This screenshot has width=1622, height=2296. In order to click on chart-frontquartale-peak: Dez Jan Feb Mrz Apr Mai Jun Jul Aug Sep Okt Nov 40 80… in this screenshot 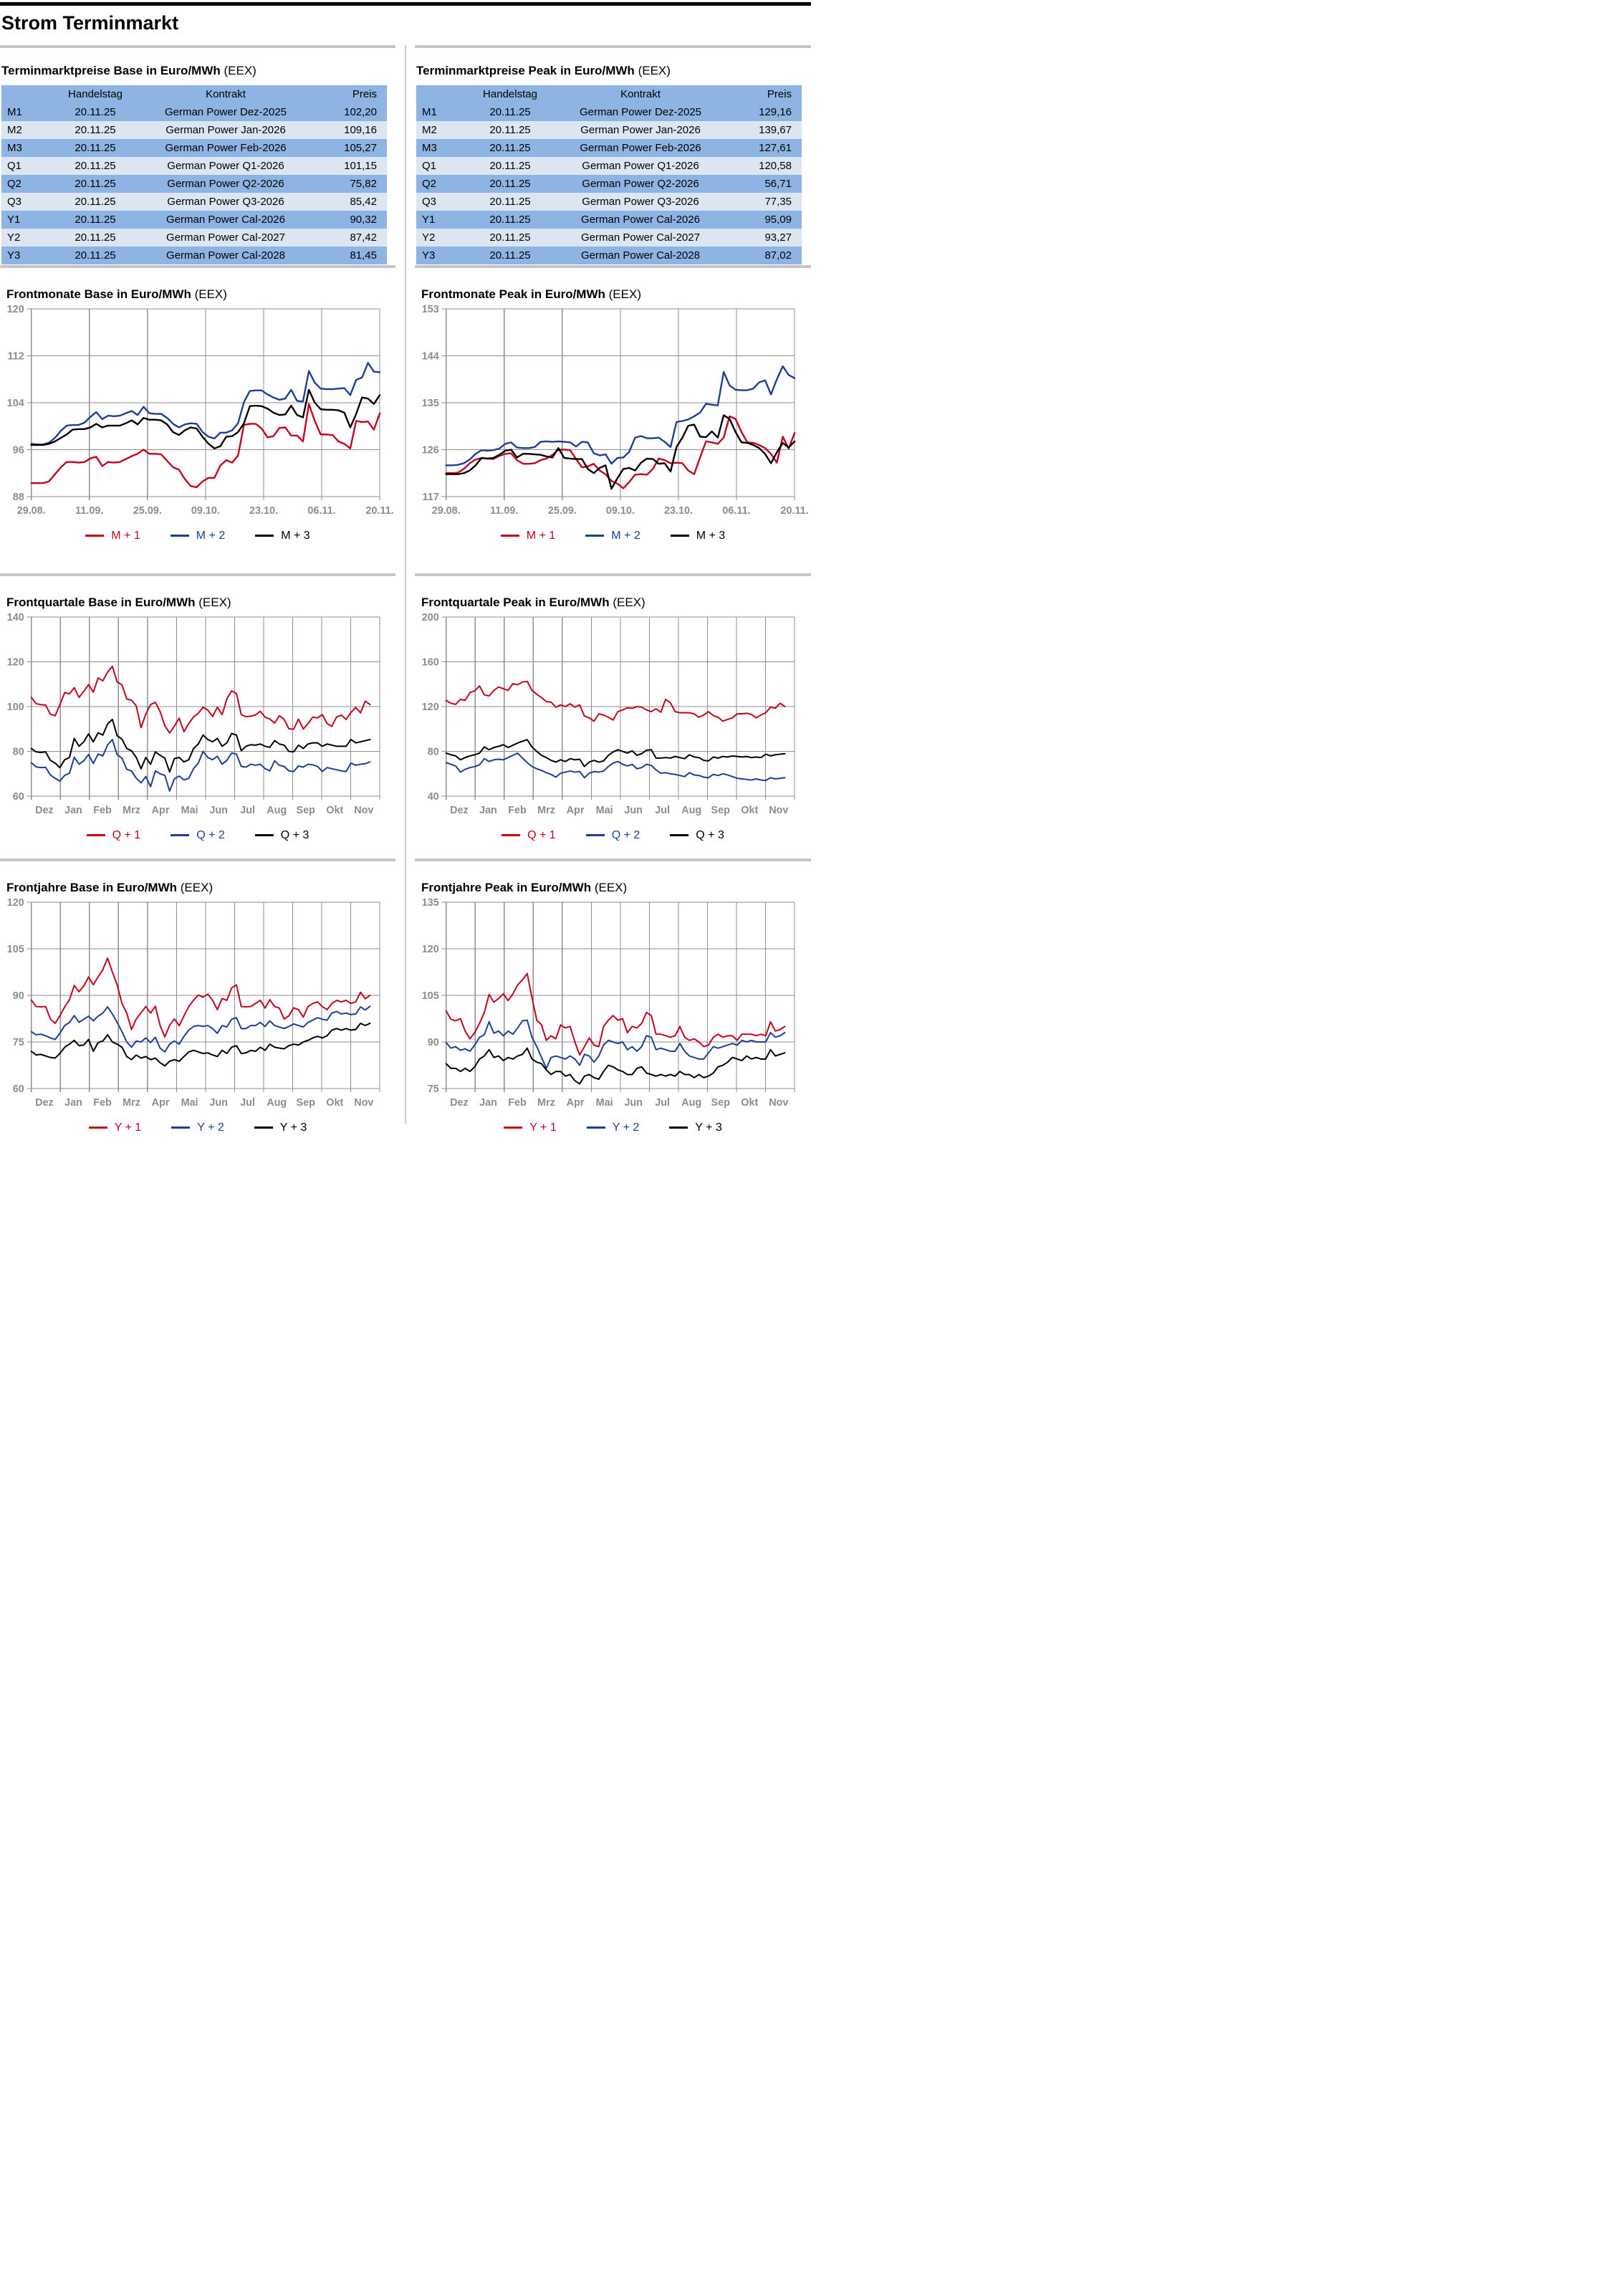, I will do `click(613, 719)`.